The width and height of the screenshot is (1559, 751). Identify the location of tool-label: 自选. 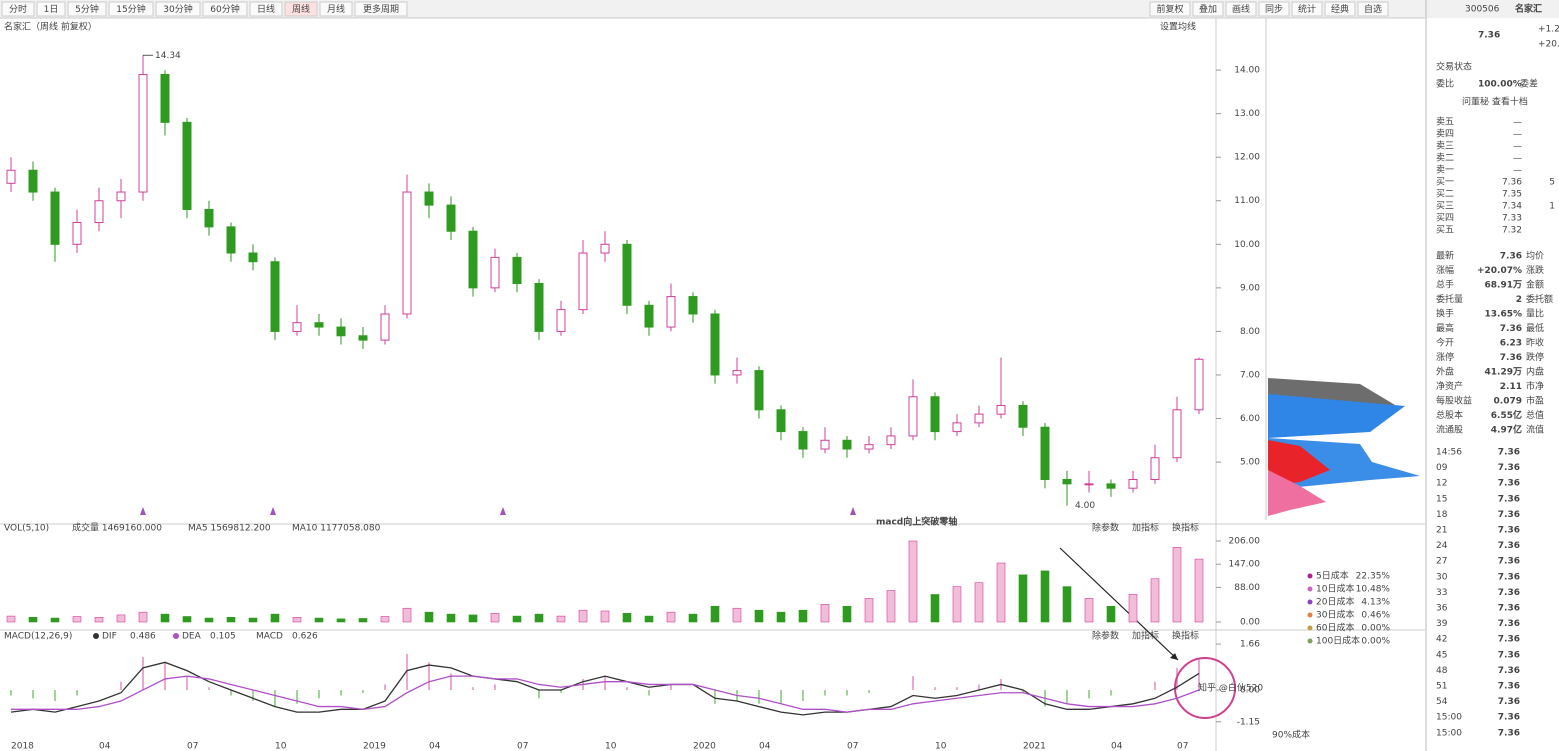
(1373, 9).